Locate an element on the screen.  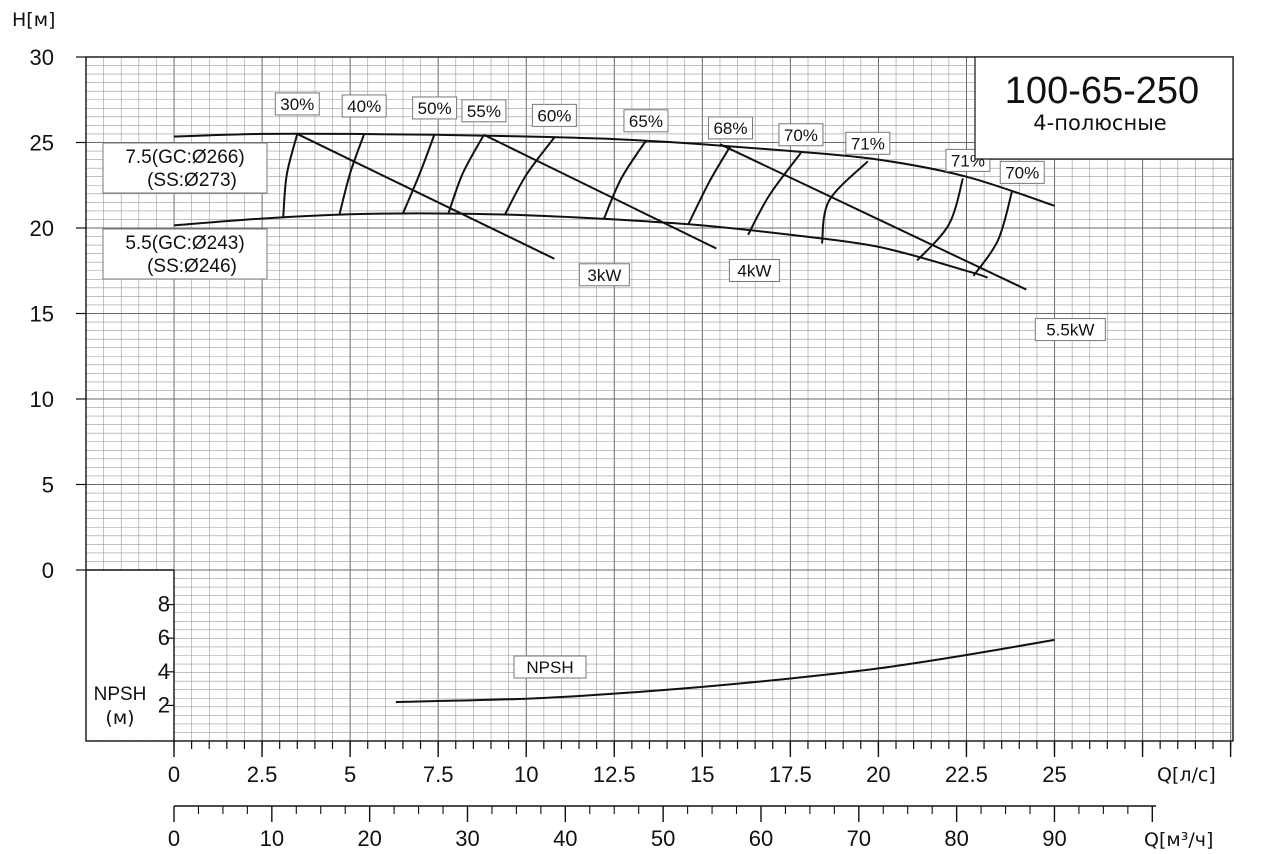
npsh-curve-label: NPSH is located at coordinates (549, 667).